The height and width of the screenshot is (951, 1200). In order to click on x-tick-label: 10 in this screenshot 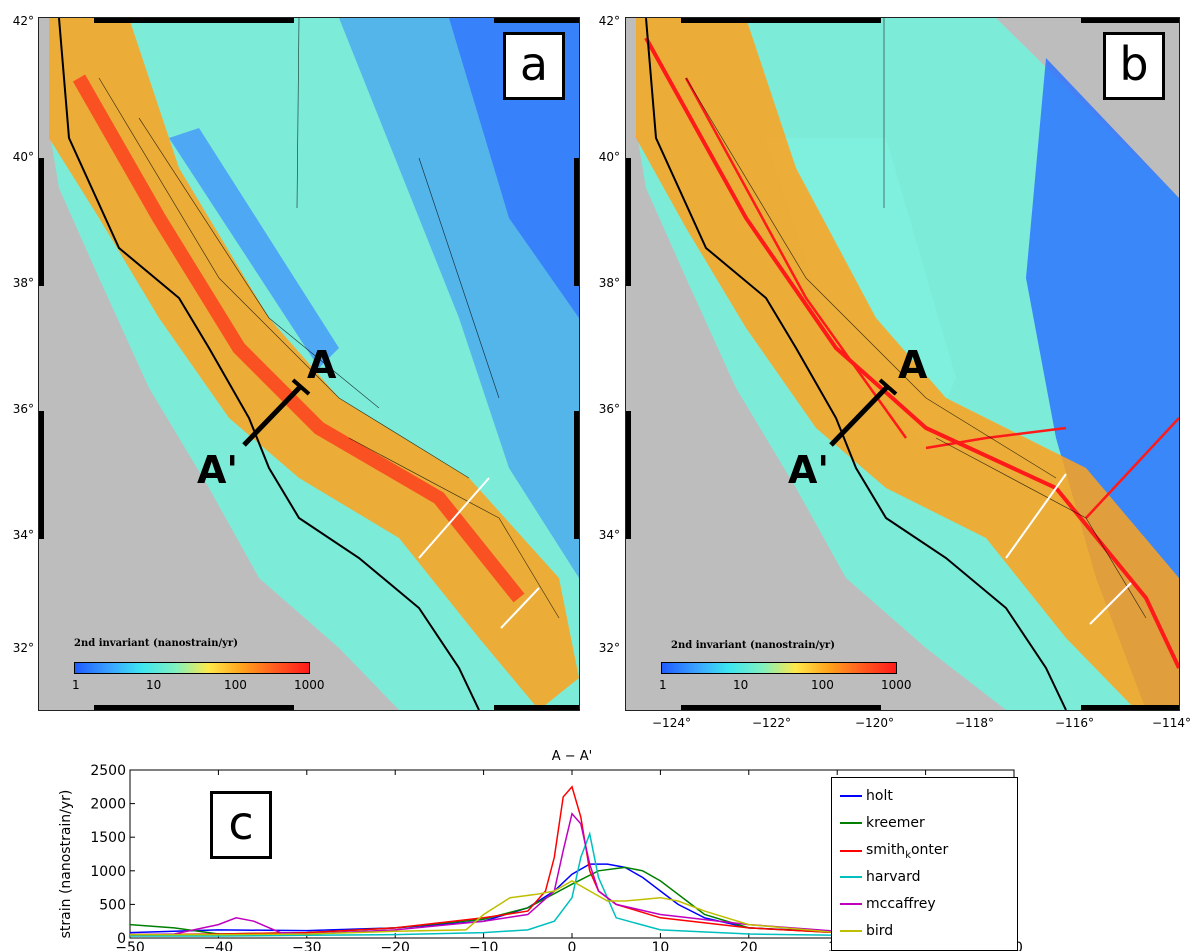, I will do `click(660, 945)`.